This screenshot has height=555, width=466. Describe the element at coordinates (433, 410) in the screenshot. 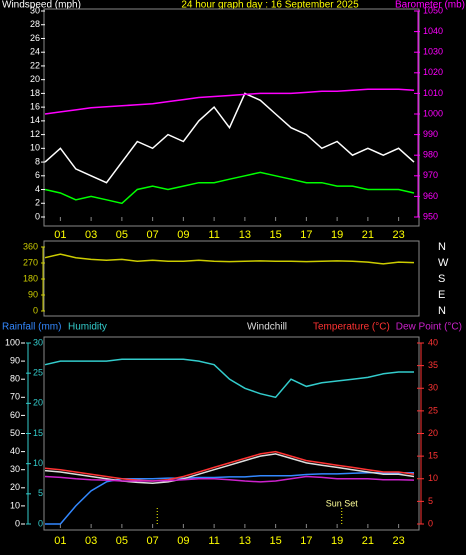

I see `y2-tick-label: 25` at that location.